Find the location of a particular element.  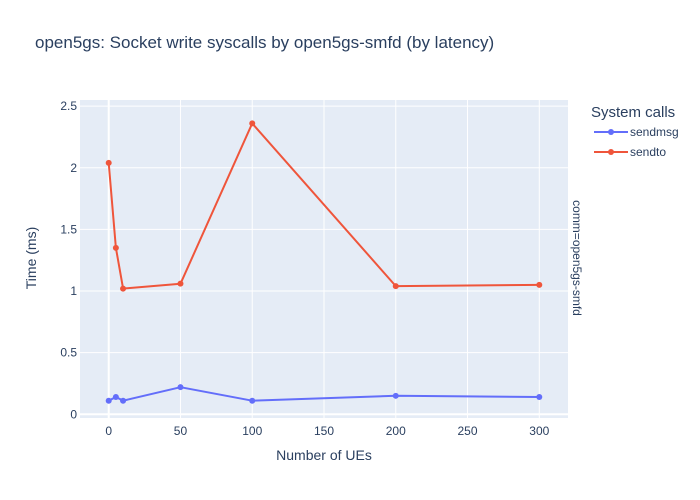

legend-swatch-sendmsg is located at coordinates (611, 132).